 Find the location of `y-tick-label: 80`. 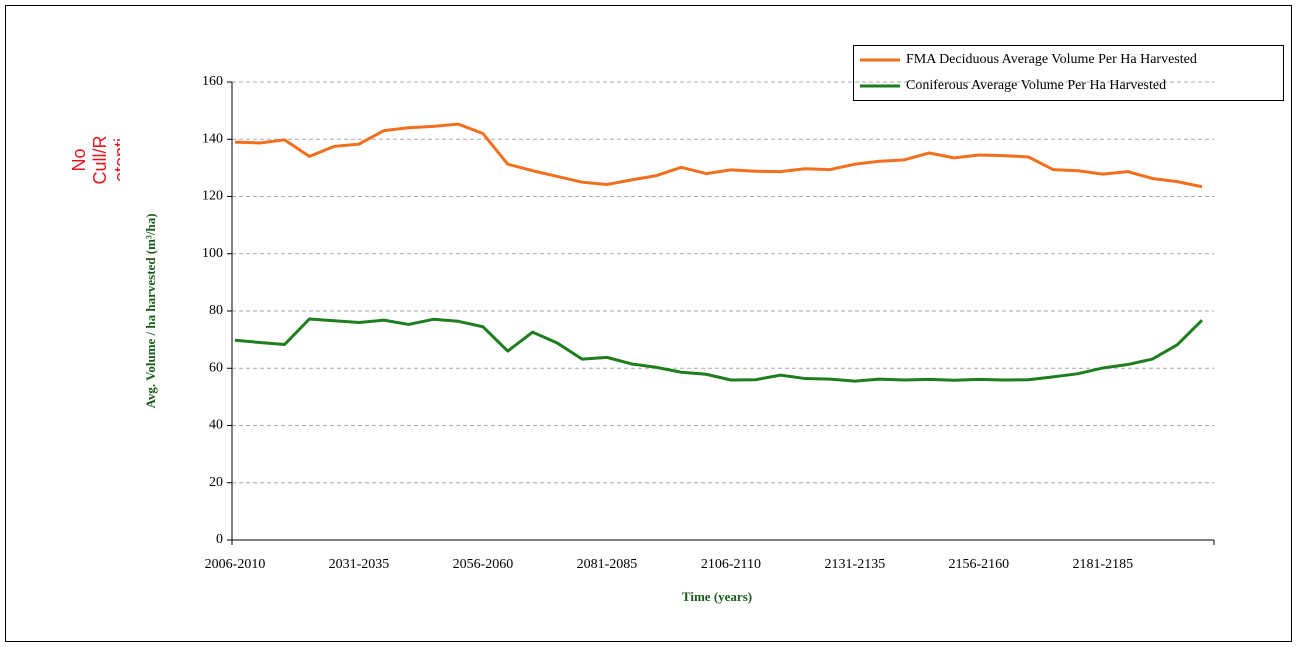

y-tick-label: 80 is located at coordinates (216, 310).